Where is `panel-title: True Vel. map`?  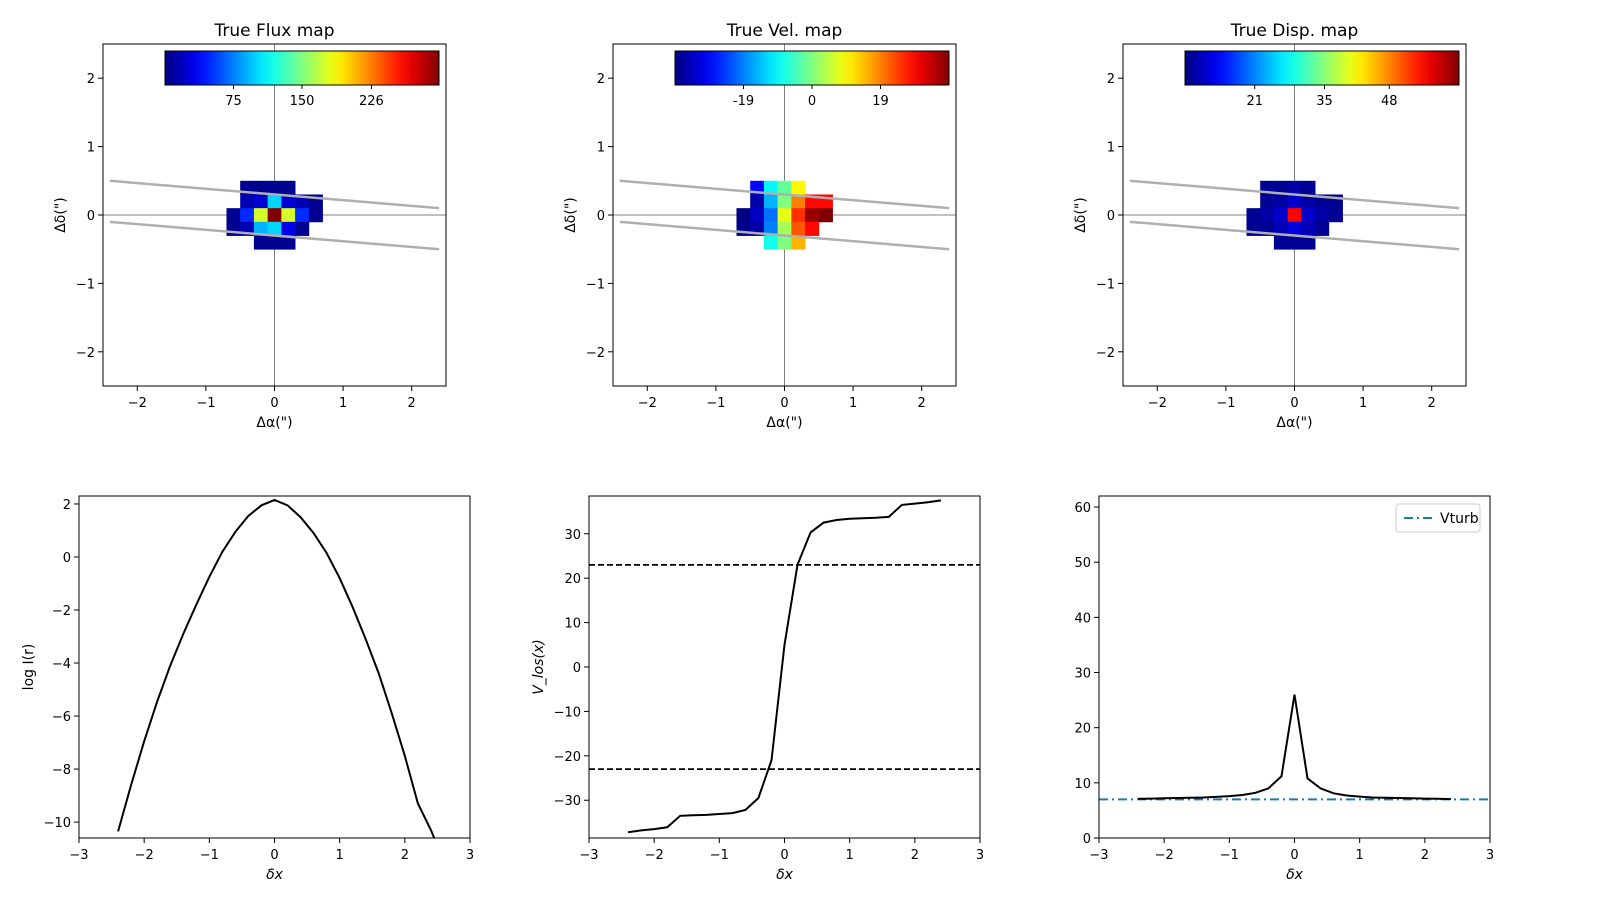 panel-title: True Vel. map is located at coordinates (784, 31).